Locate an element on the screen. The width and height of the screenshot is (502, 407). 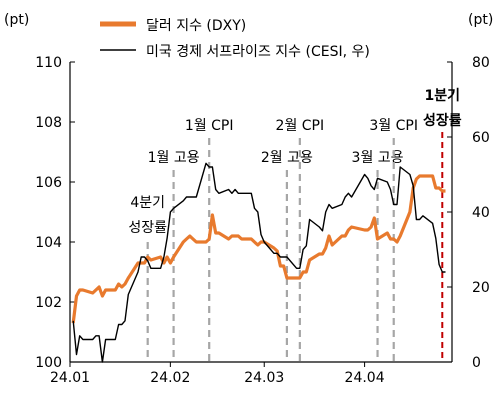
right-tick-label: 60 is located at coordinates (481, 138).